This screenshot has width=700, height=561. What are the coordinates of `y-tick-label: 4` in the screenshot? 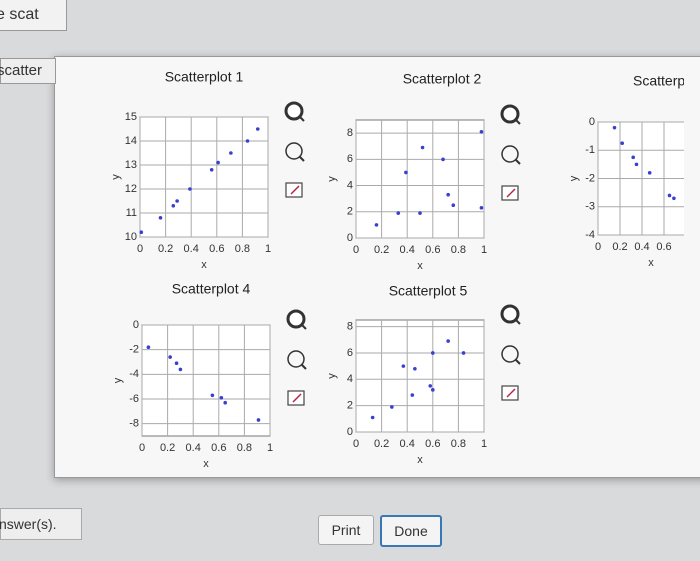 It's located at (350, 185).